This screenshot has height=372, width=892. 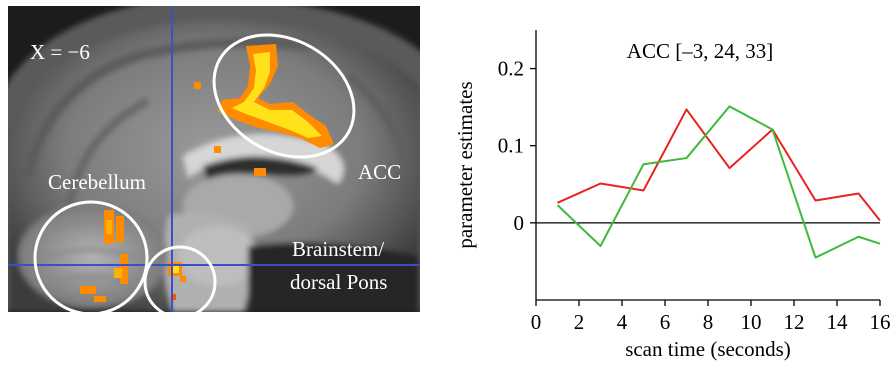 I want to click on x-axis-label: scan time (seconds), so click(x=708, y=349).